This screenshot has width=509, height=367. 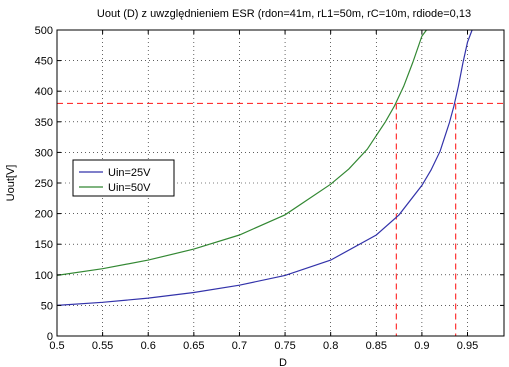 I want to click on y-tick-label: 50, so click(x=47, y=306).